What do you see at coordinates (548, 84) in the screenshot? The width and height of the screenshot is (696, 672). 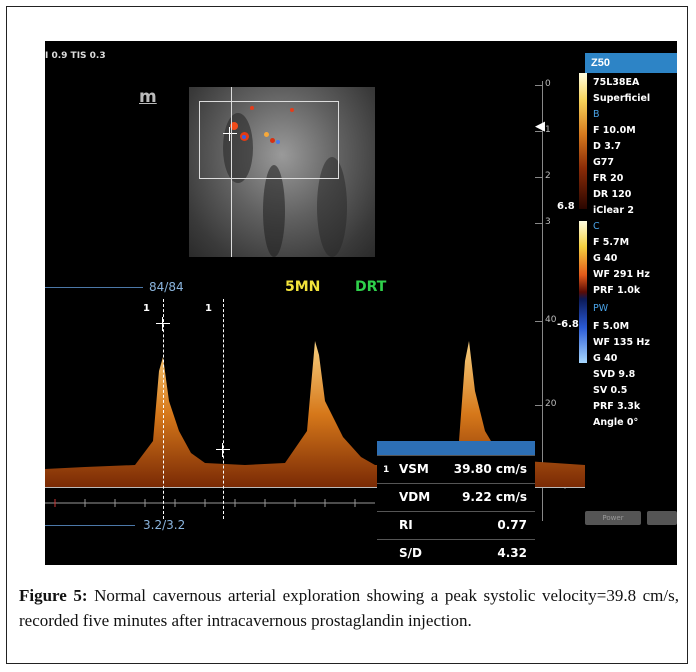 I see `depth-label: 0` at bounding box center [548, 84].